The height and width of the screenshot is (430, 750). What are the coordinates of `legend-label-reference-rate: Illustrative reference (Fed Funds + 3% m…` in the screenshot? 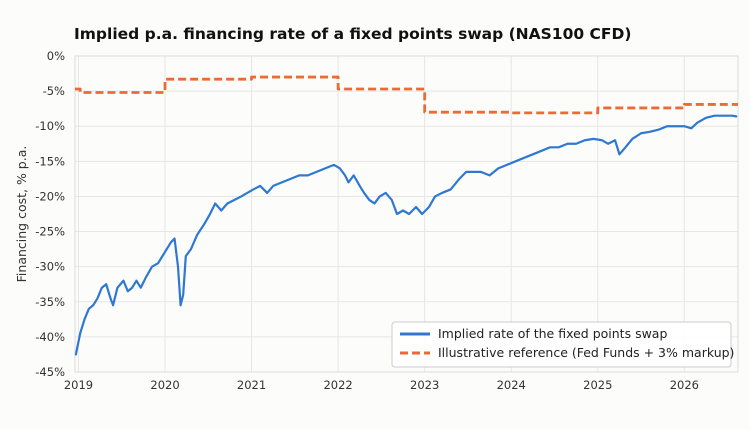 It's located at (586, 352).